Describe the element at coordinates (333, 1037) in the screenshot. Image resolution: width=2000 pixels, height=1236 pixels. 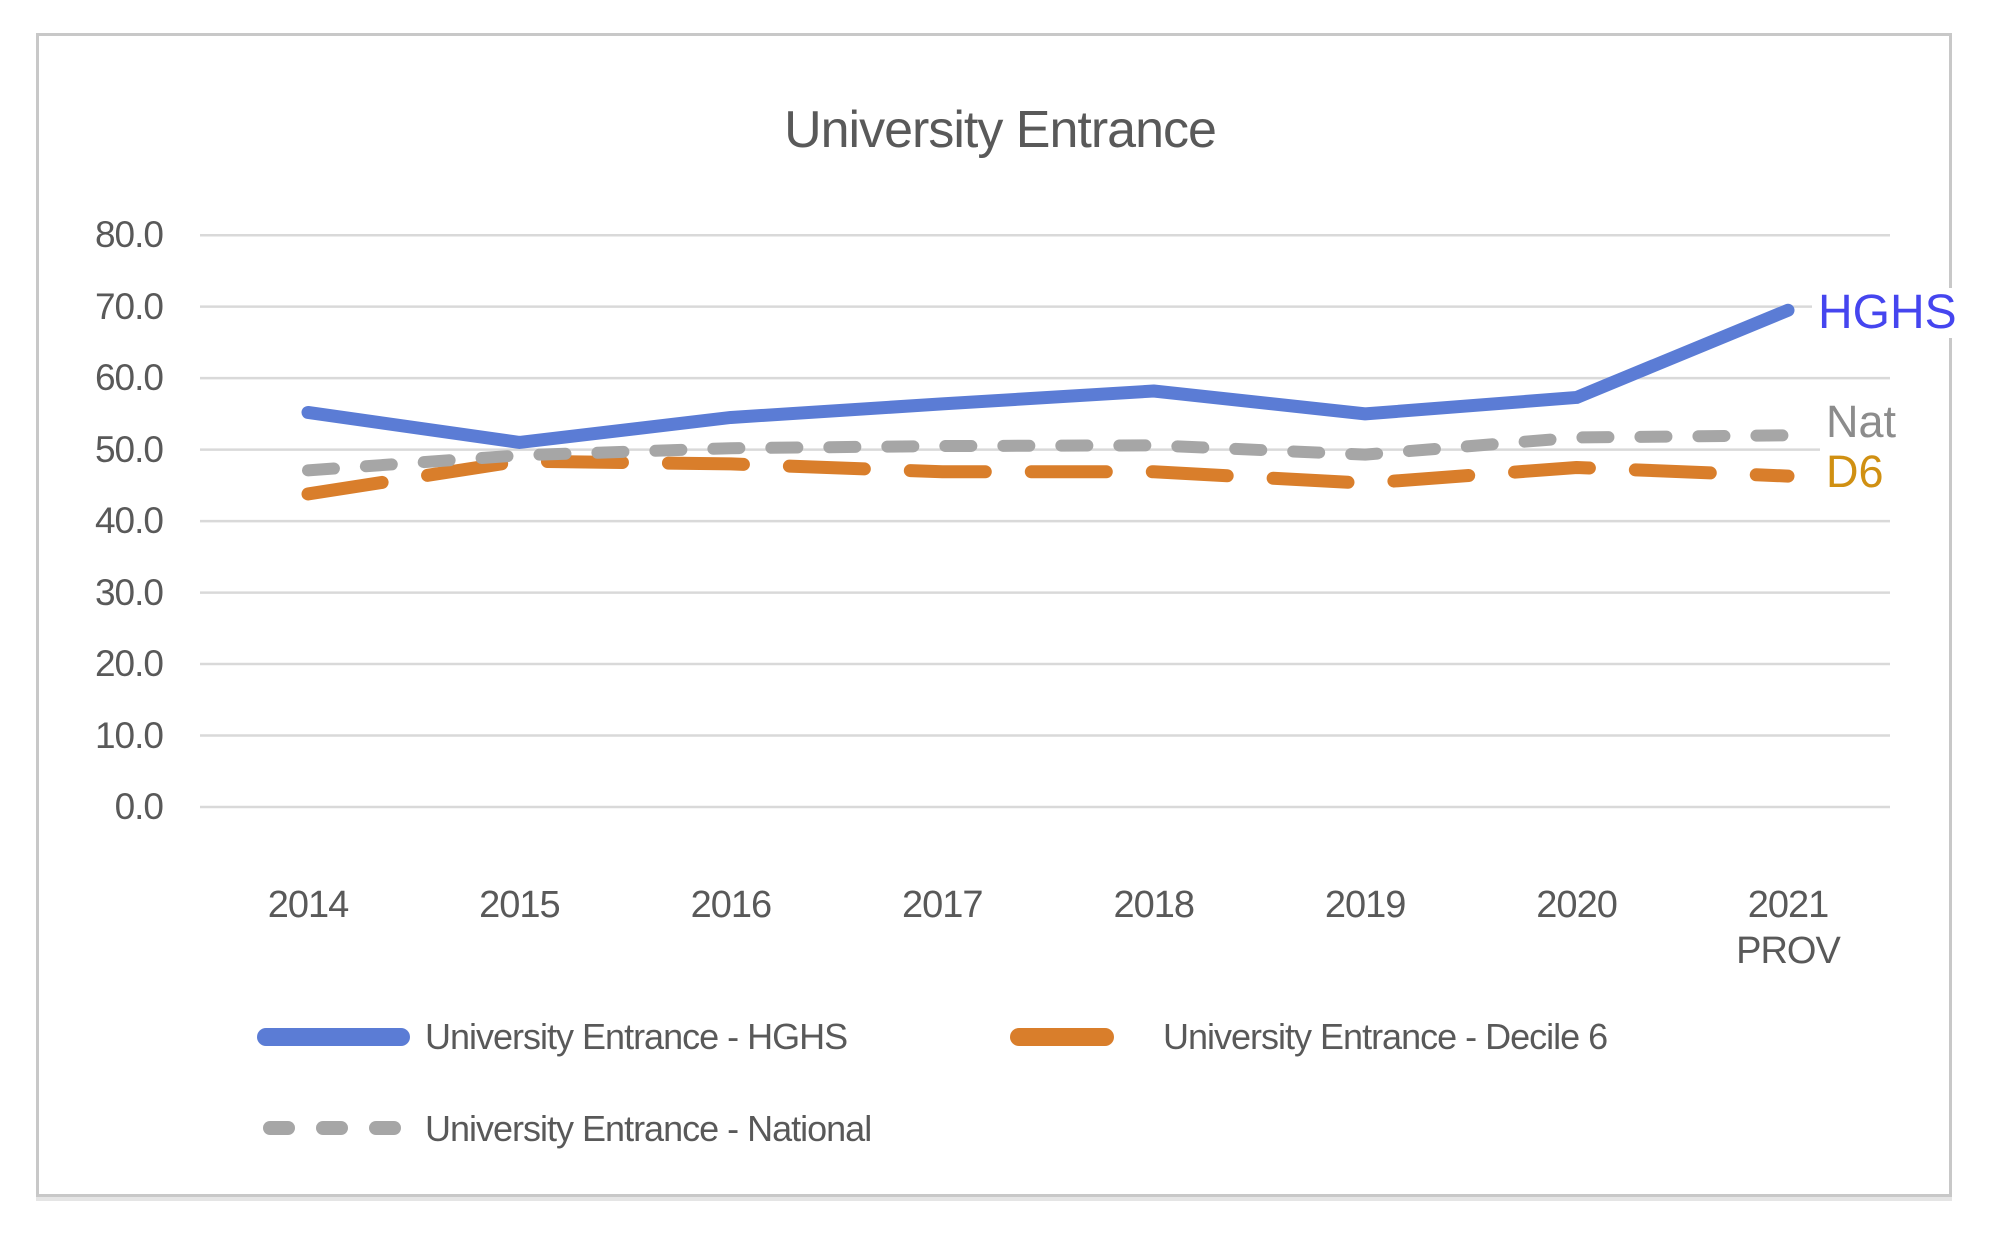
I see `legend-swatch-hghs` at that location.